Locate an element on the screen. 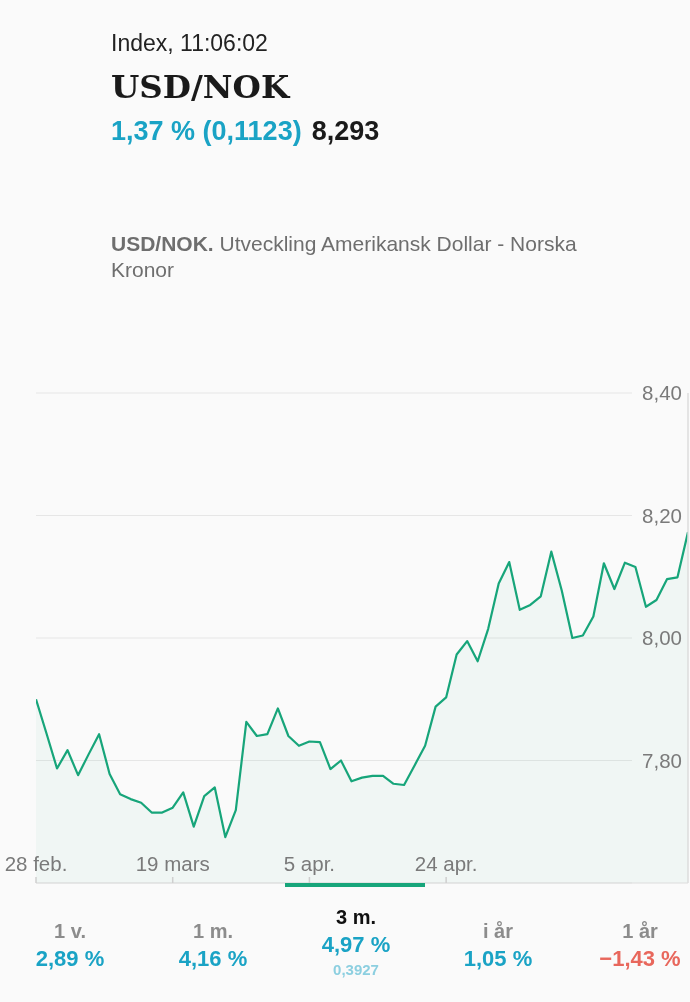 Image resolution: width=690 pixels, height=1002 pixels. text: 0,3927 is located at coordinates (356, 969).